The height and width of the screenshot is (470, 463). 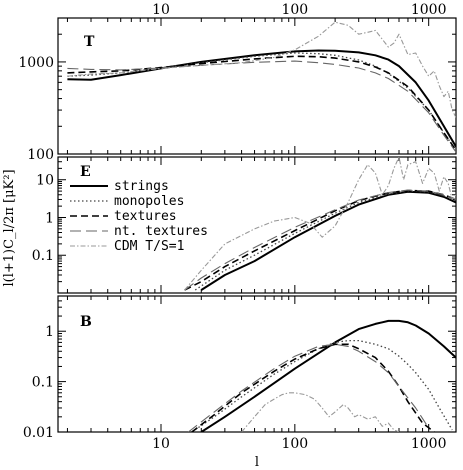 I want to click on panel-e-series-textures, so click(x=320, y=240).